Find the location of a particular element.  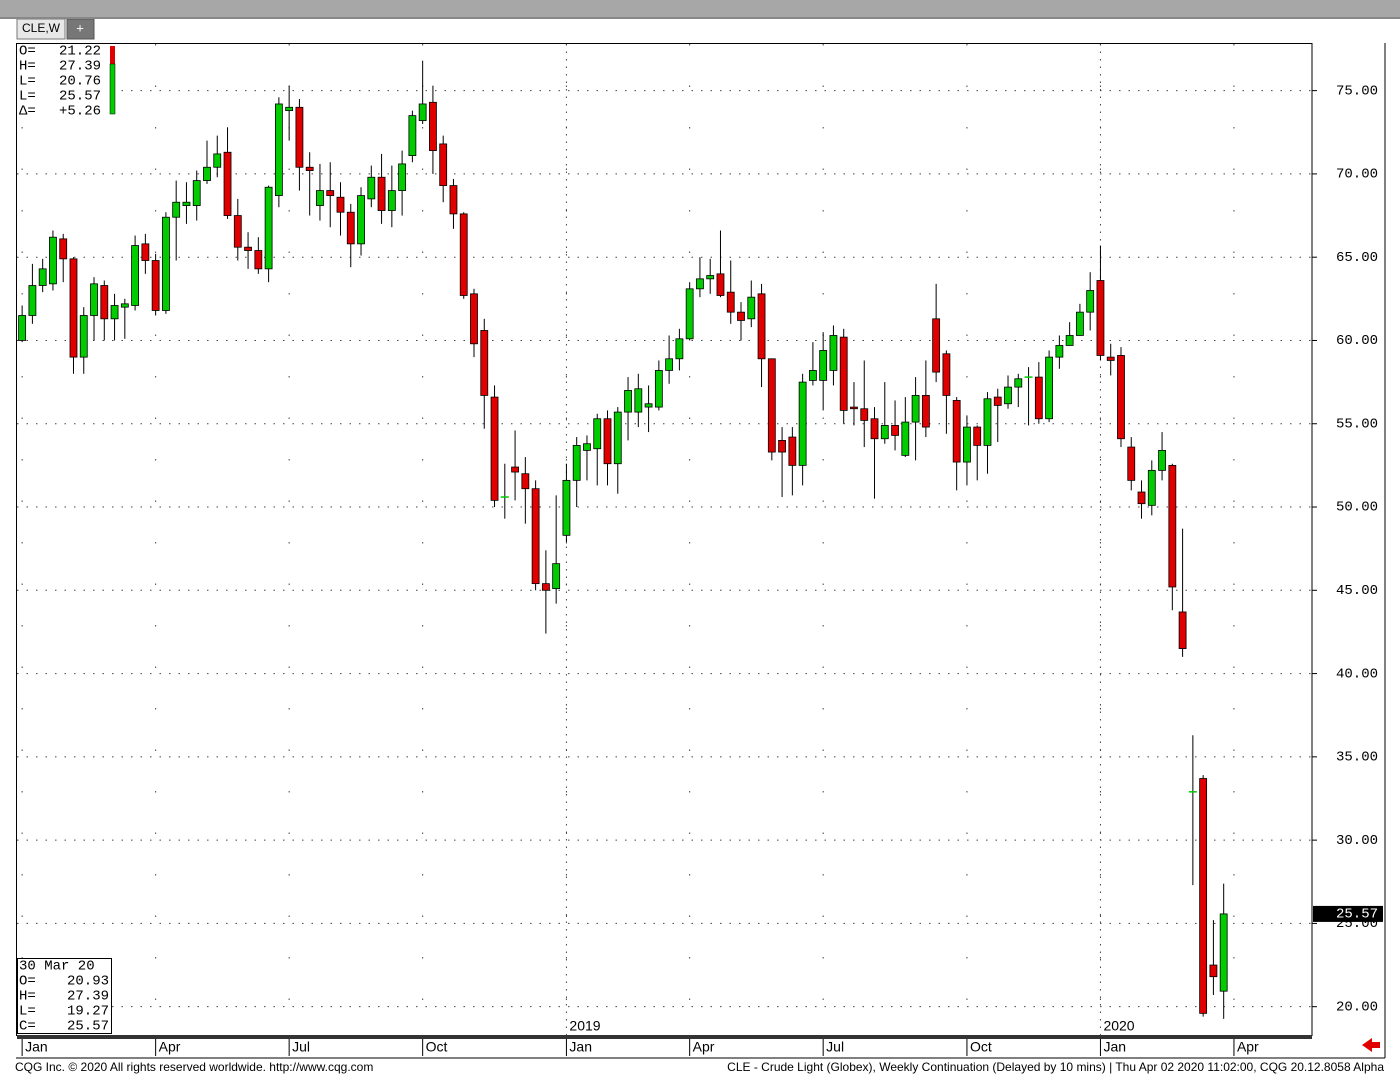

info-bar-red is located at coordinates (112, 55).